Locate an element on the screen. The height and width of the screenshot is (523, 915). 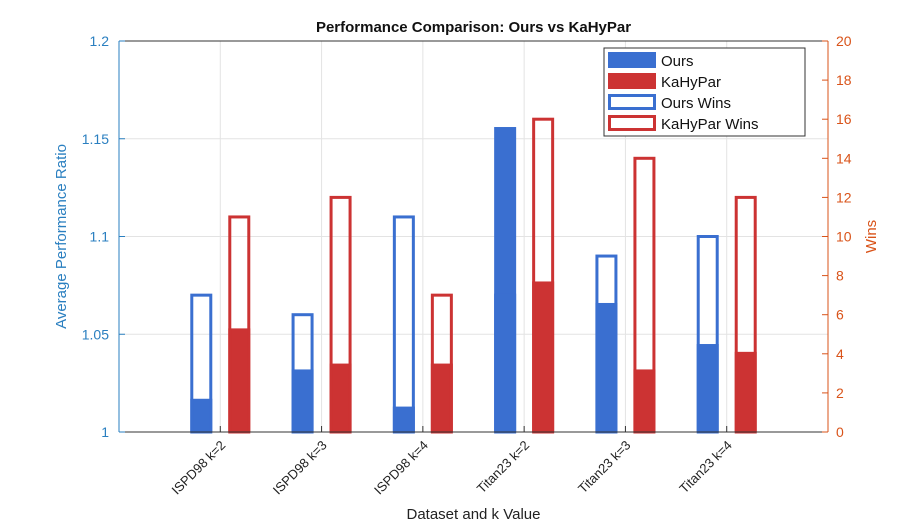
x-tick-label: Titan23 k=2 is located at coordinates (503, 467).